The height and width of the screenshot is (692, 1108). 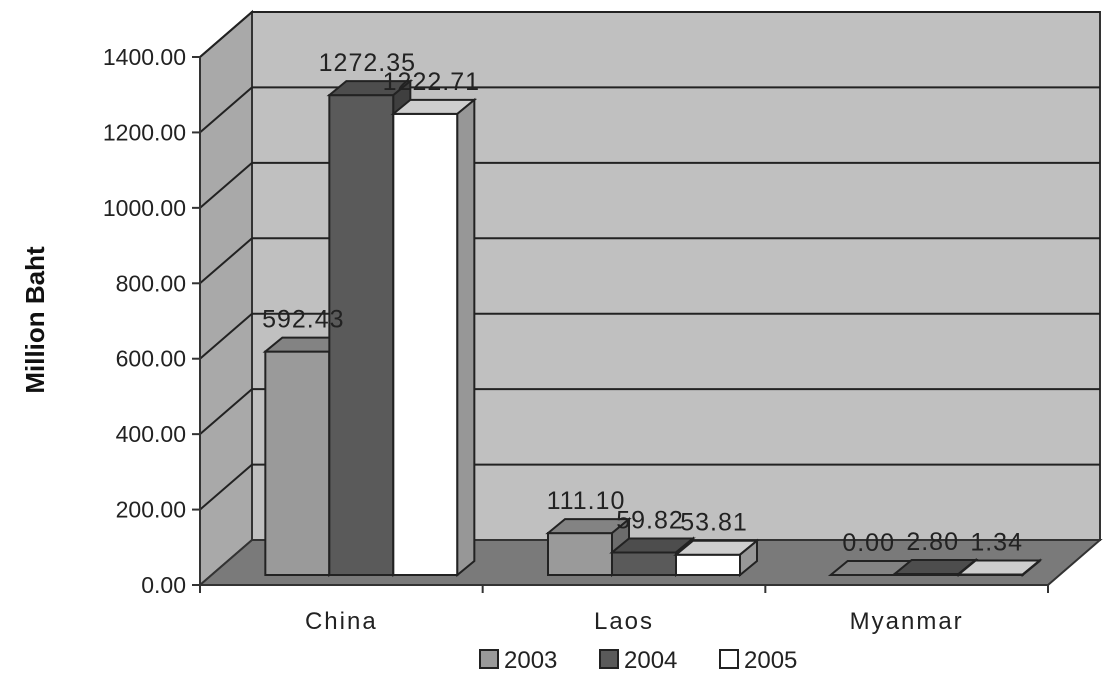 What do you see at coordinates (144, 57) in the screenshot?
I see `y-tick-label: 1400.00` at bounding box center [144, 57].